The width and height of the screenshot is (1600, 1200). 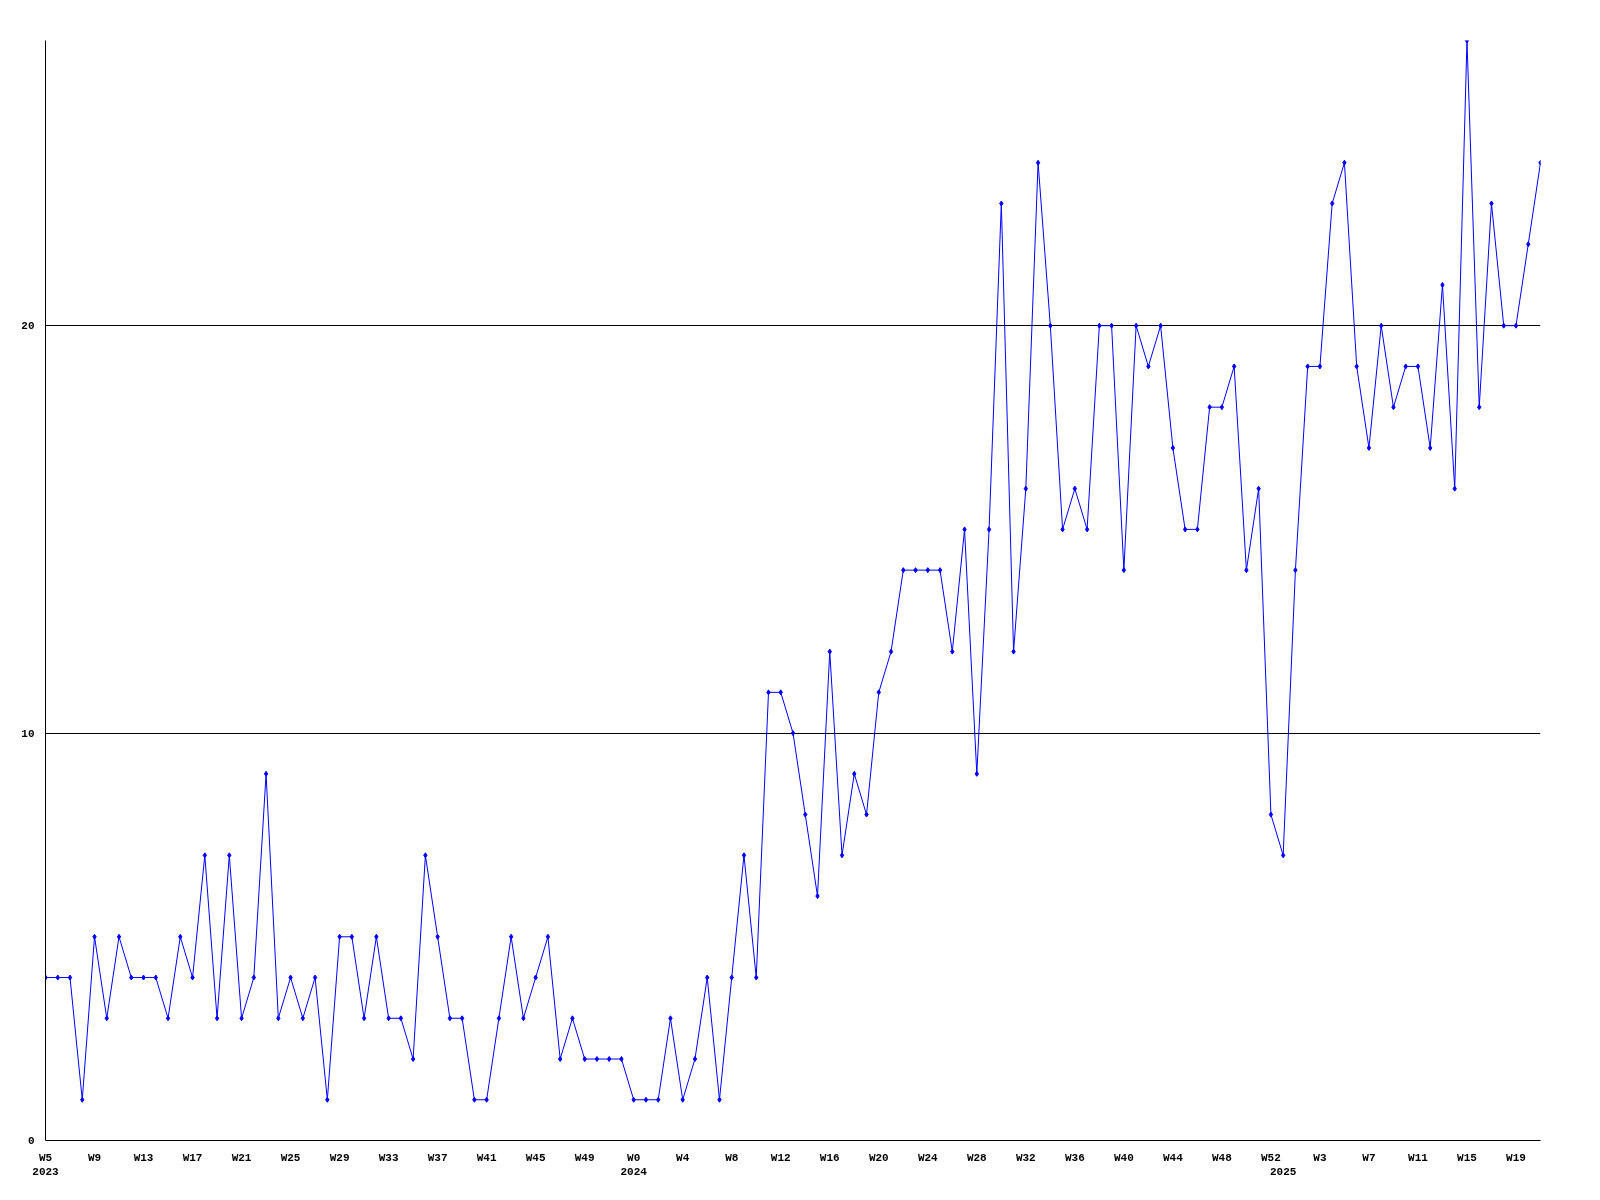 I want to click on x-tick-label: W25, so click(x=290, y=1157).